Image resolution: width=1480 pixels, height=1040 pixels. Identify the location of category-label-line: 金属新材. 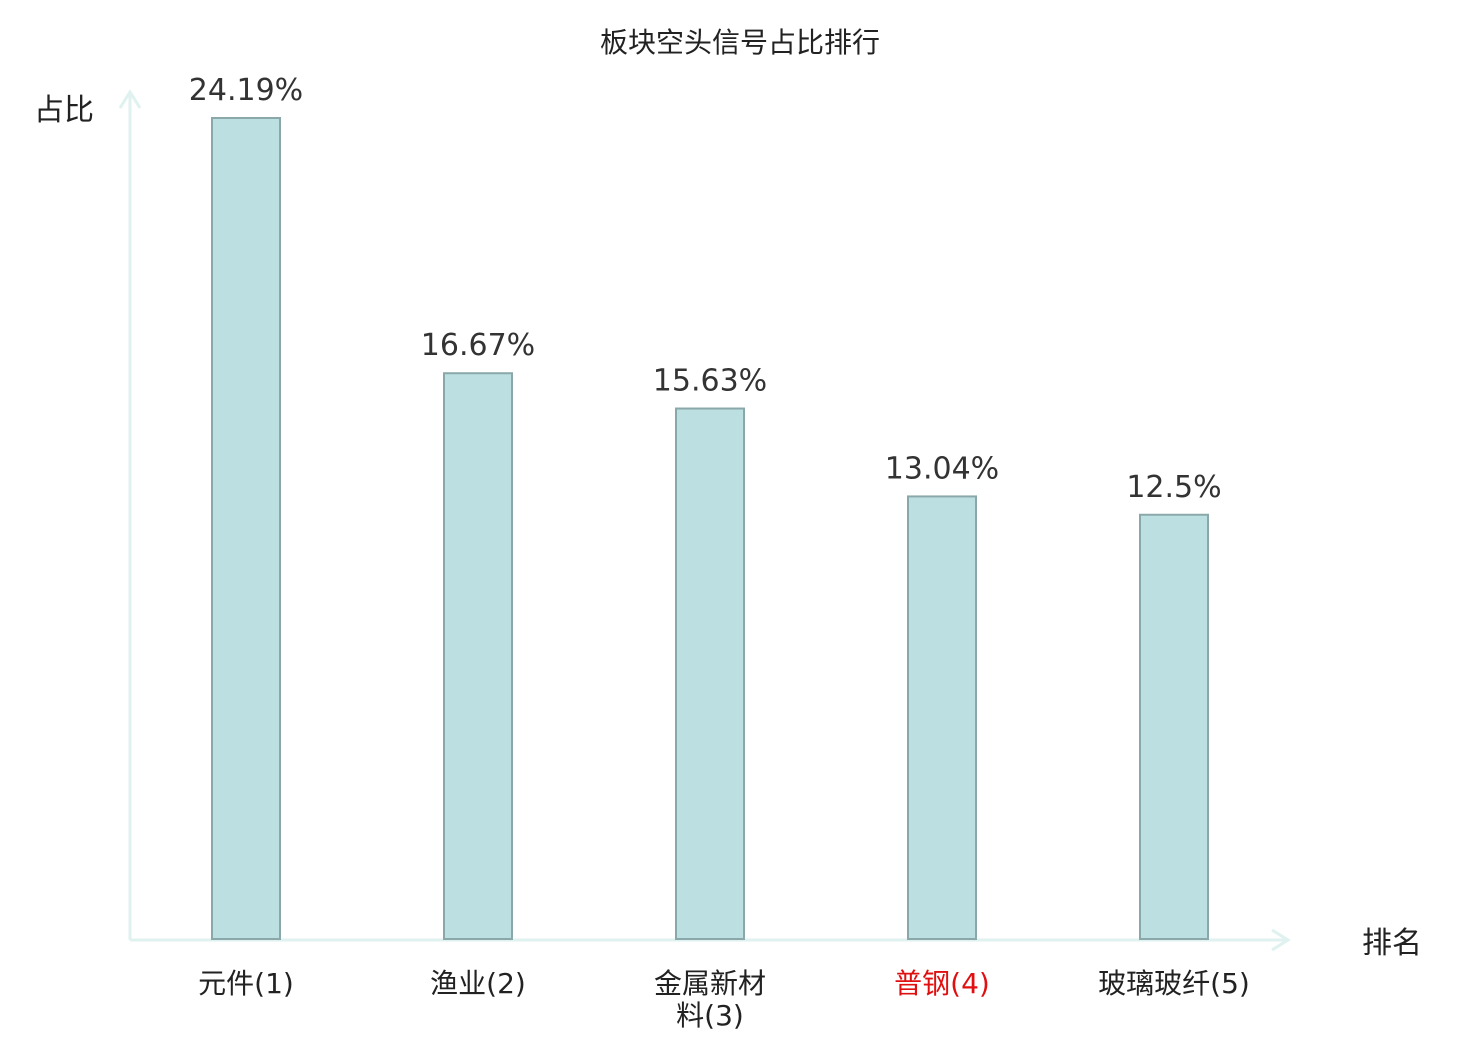
(710, 983).